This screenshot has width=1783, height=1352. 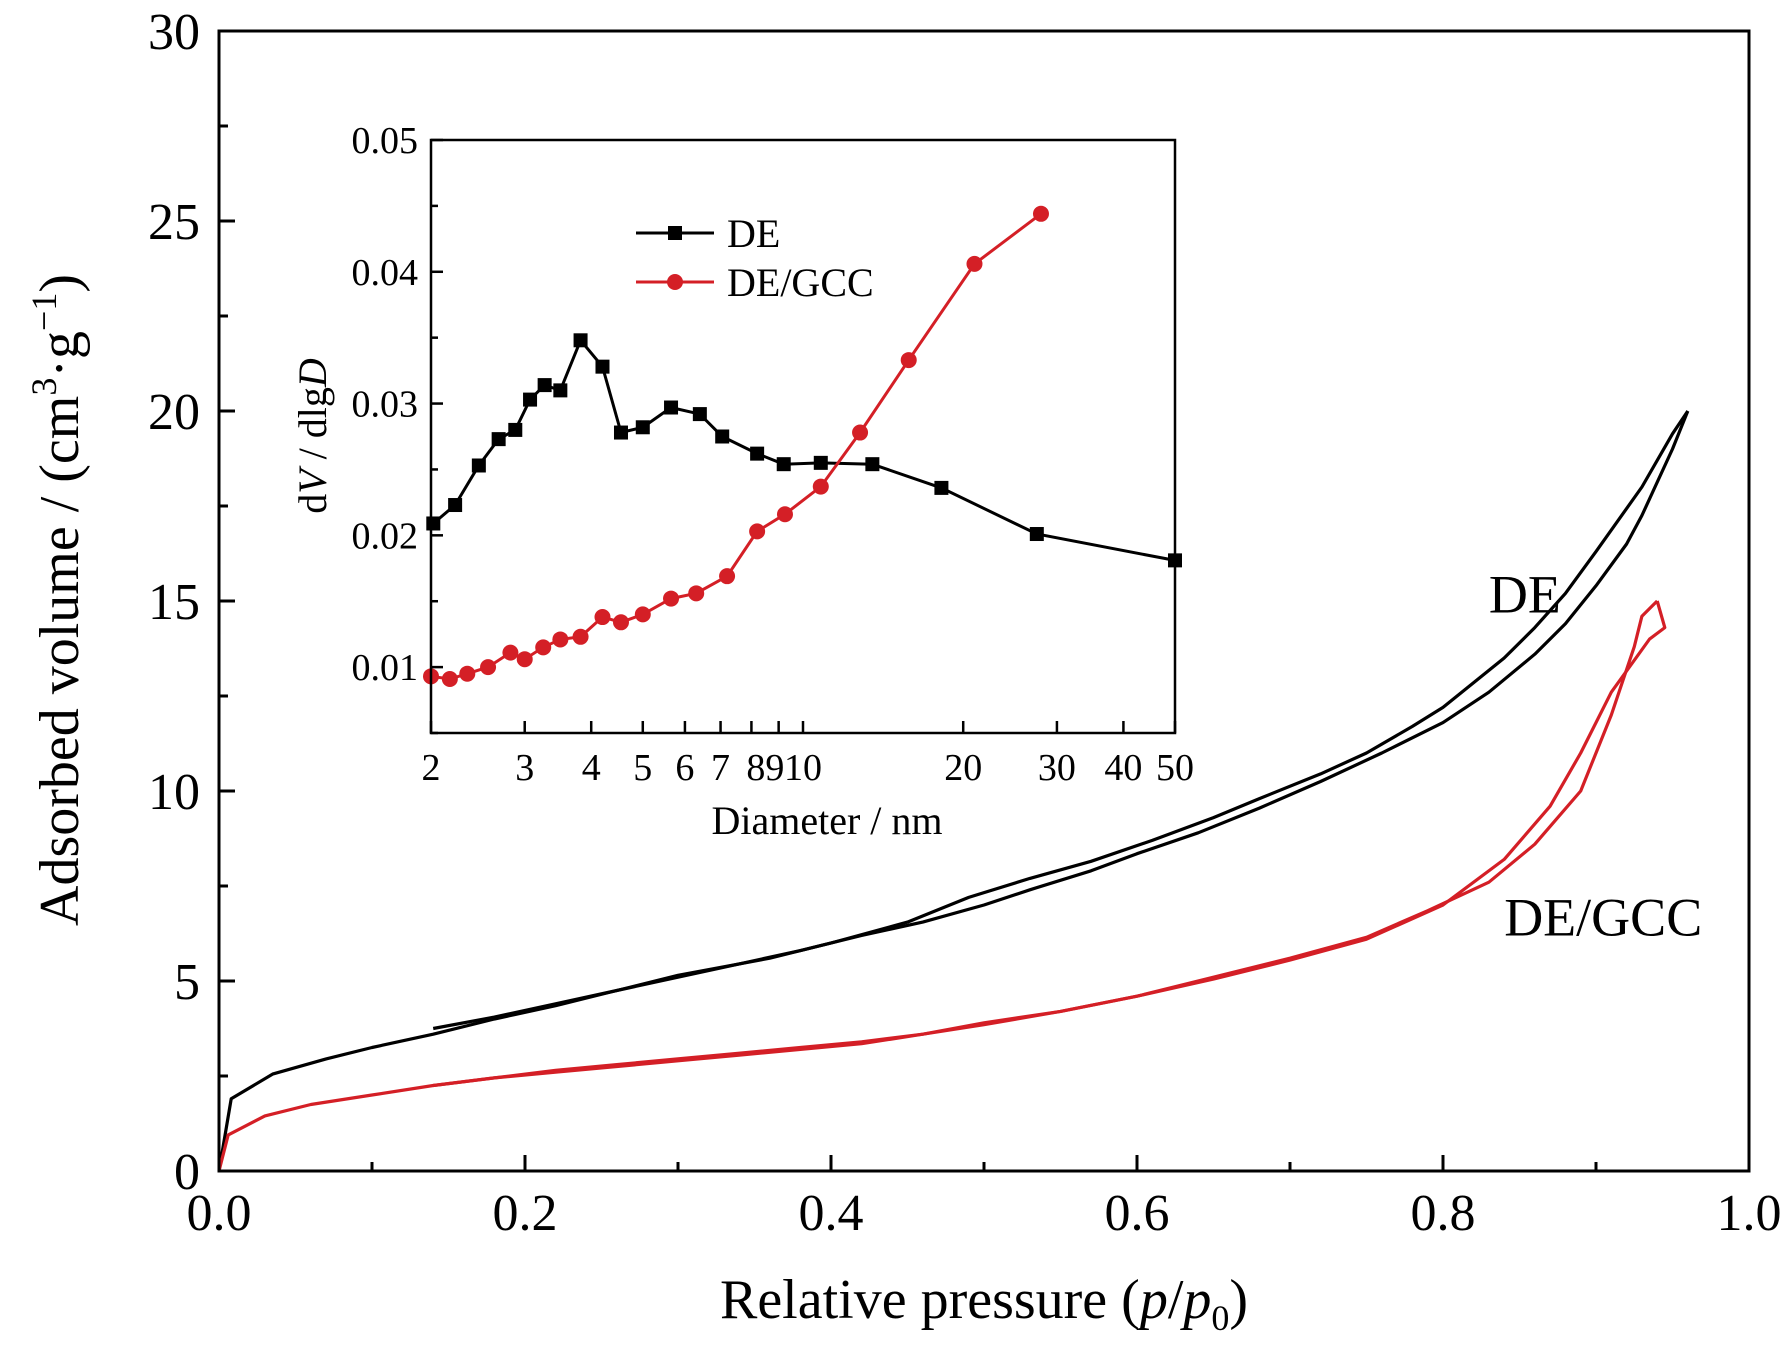 I want to click on x-tick-label: 0.8, so click(x=1443, y=1213).